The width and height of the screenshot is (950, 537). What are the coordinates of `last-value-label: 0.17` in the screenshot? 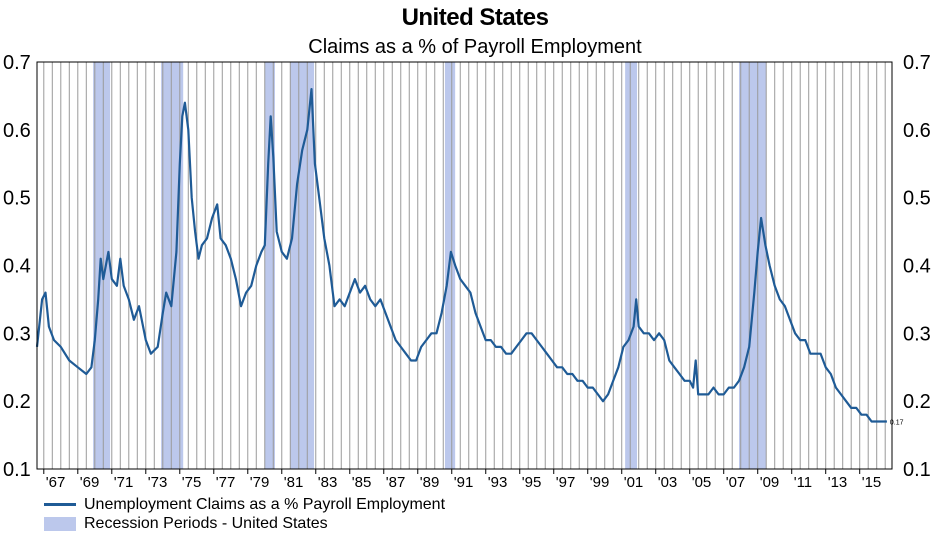 It's located at (897, 423).